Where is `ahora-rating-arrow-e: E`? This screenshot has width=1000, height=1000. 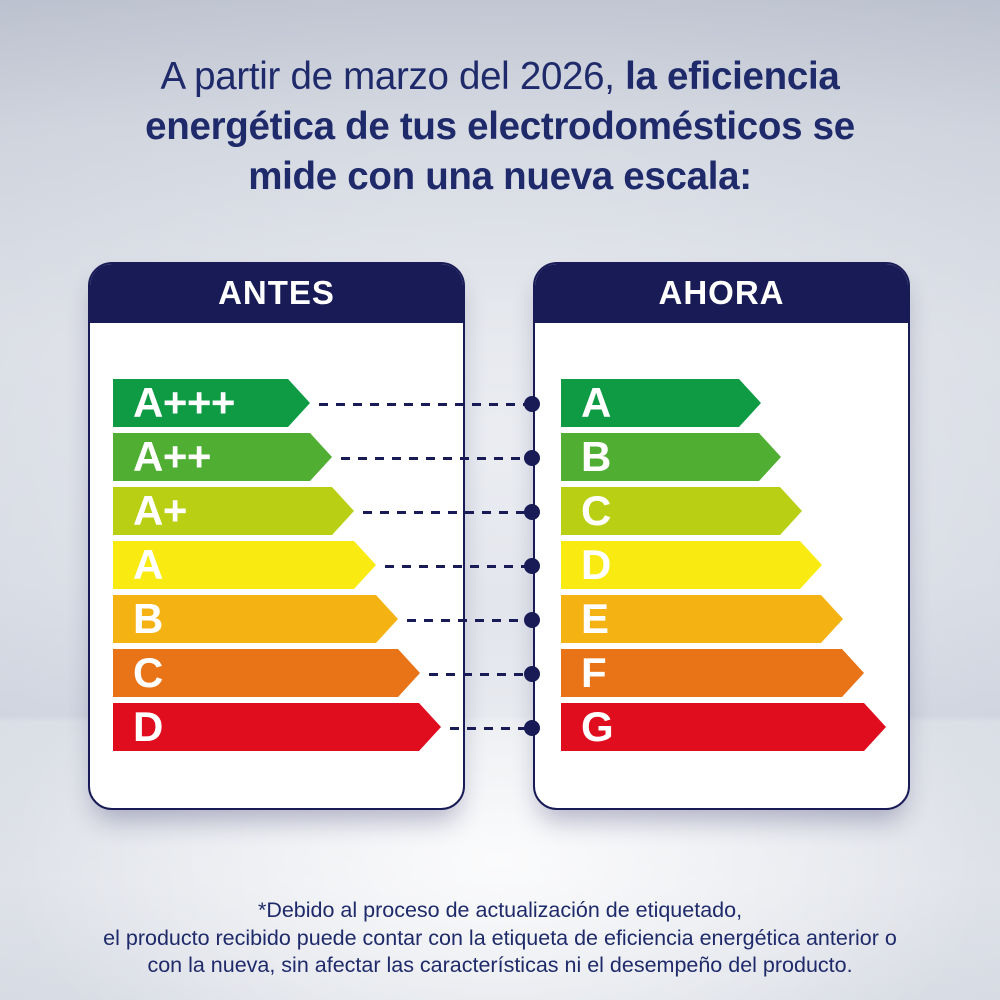
ahora-rating-arrow-e: E is located at coordinates (702, 619).